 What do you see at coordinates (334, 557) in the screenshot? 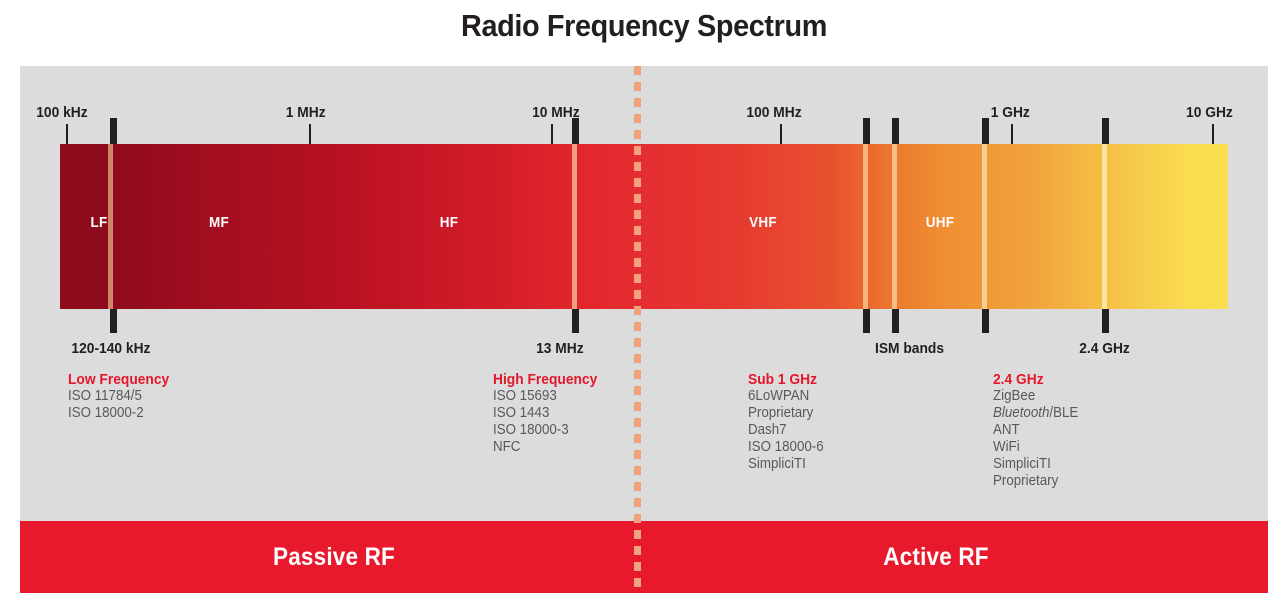
I see `footer-label-passive-rf: Passive RF` at bounding box center [334, 557].